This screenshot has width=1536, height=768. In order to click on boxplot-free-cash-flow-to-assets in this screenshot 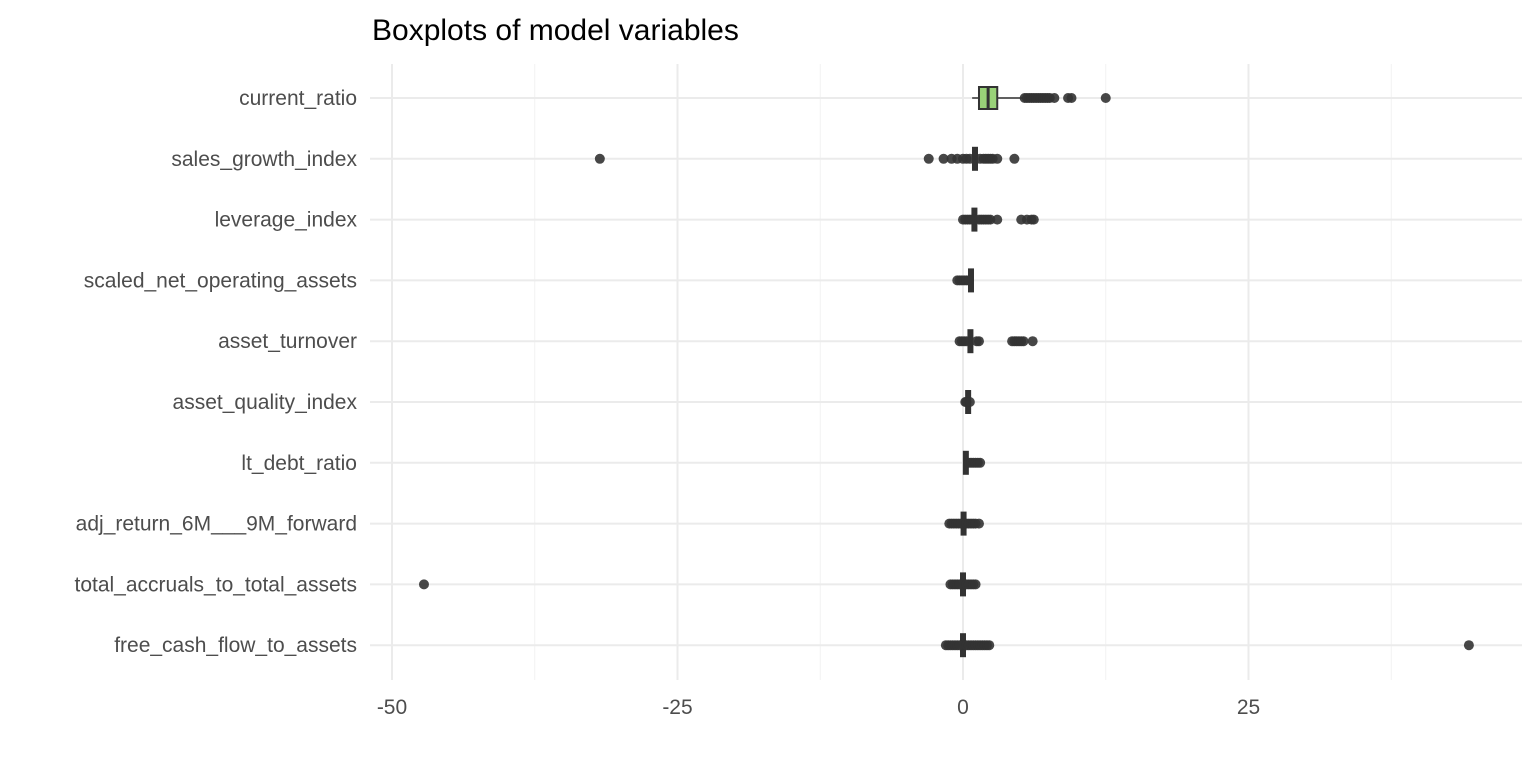, I will do `click(1207, 645)`.